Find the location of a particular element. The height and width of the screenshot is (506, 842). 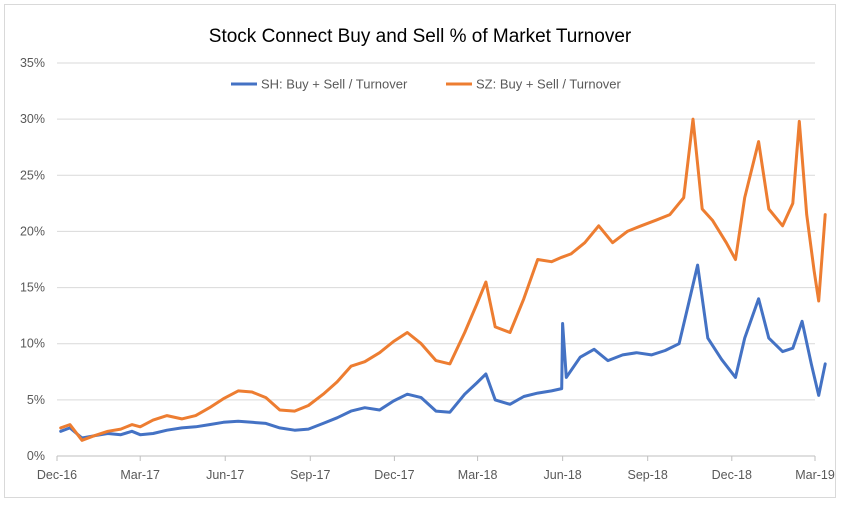

legend-label: SZ: Buy + Sell / Turnover is located at coordinates (549, 84).